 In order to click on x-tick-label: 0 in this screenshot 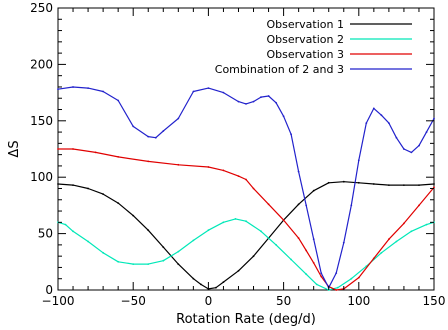, I will do `click(209, 301)`.